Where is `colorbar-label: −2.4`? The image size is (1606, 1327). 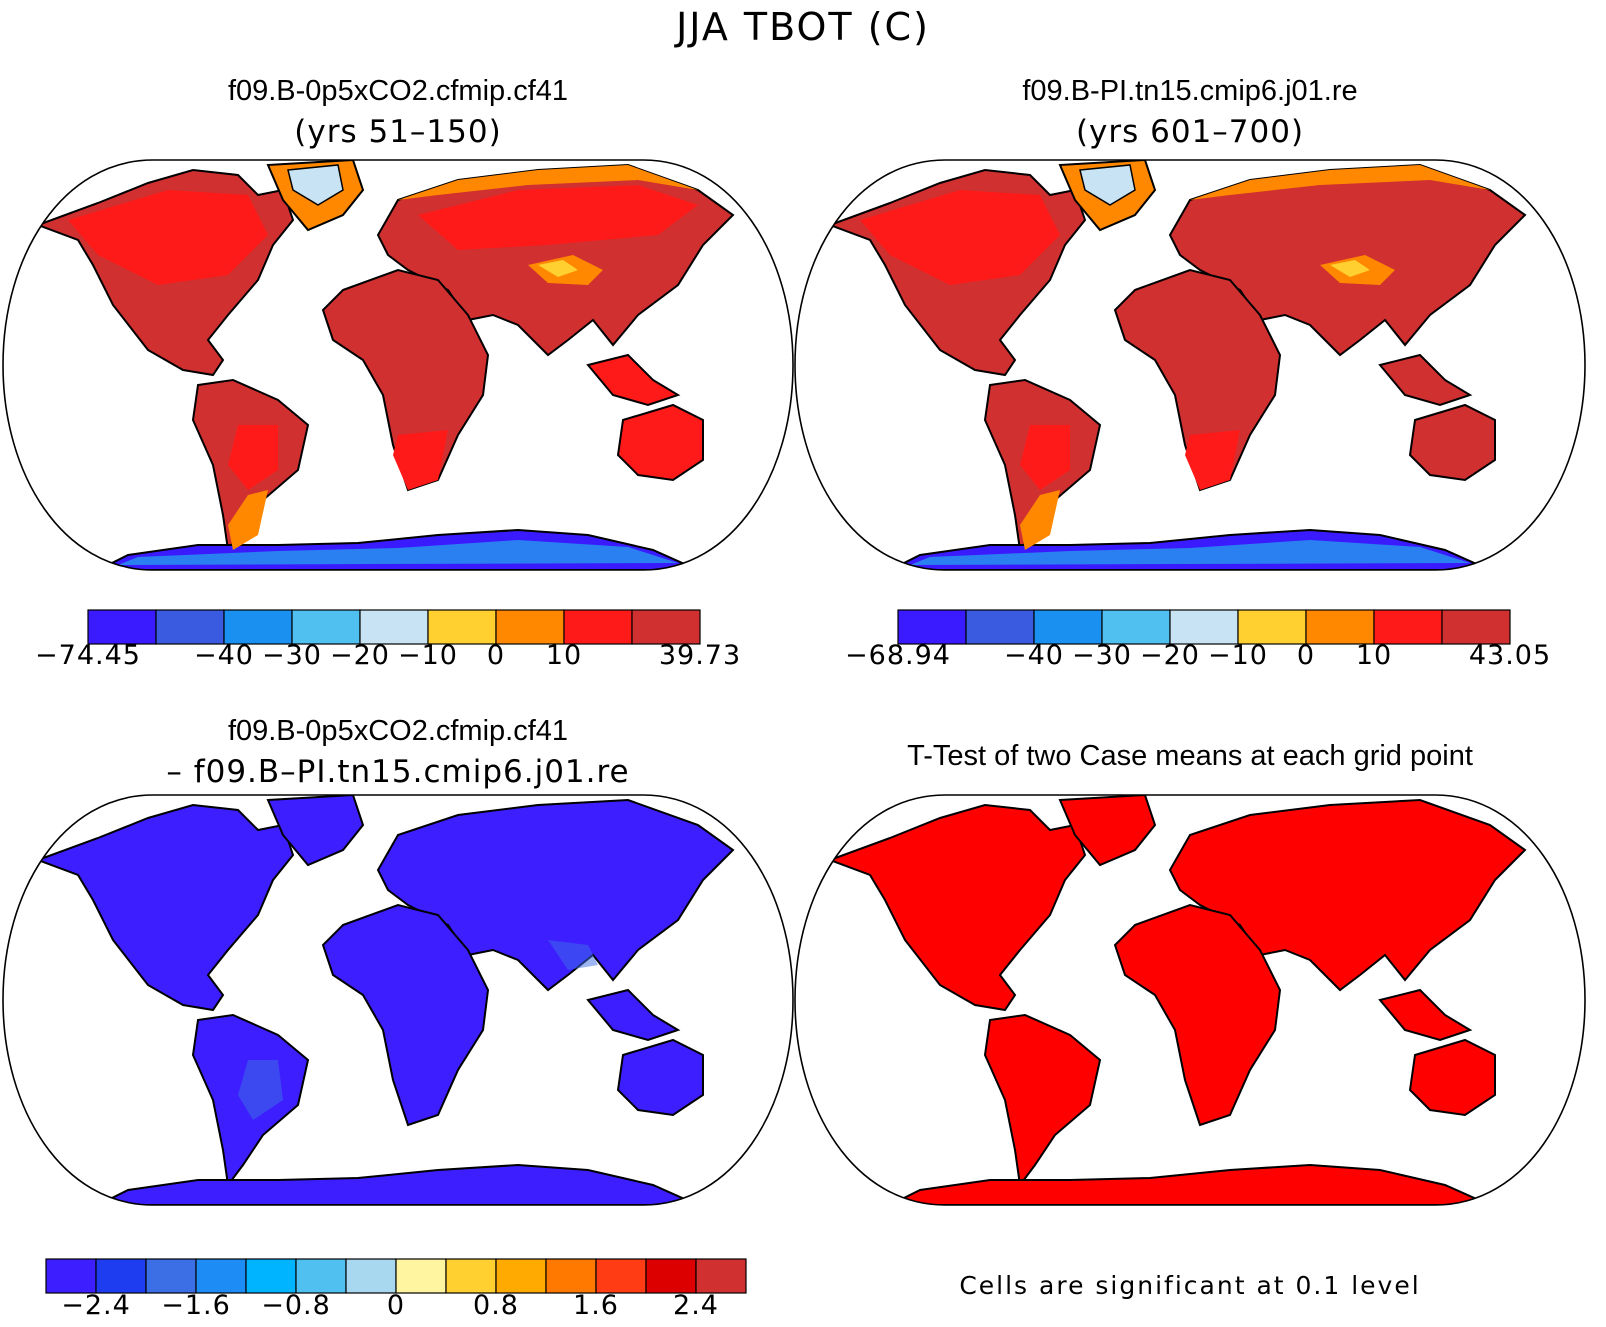 colorbar-label: −2.4 is located at coordinates (96, 1305).